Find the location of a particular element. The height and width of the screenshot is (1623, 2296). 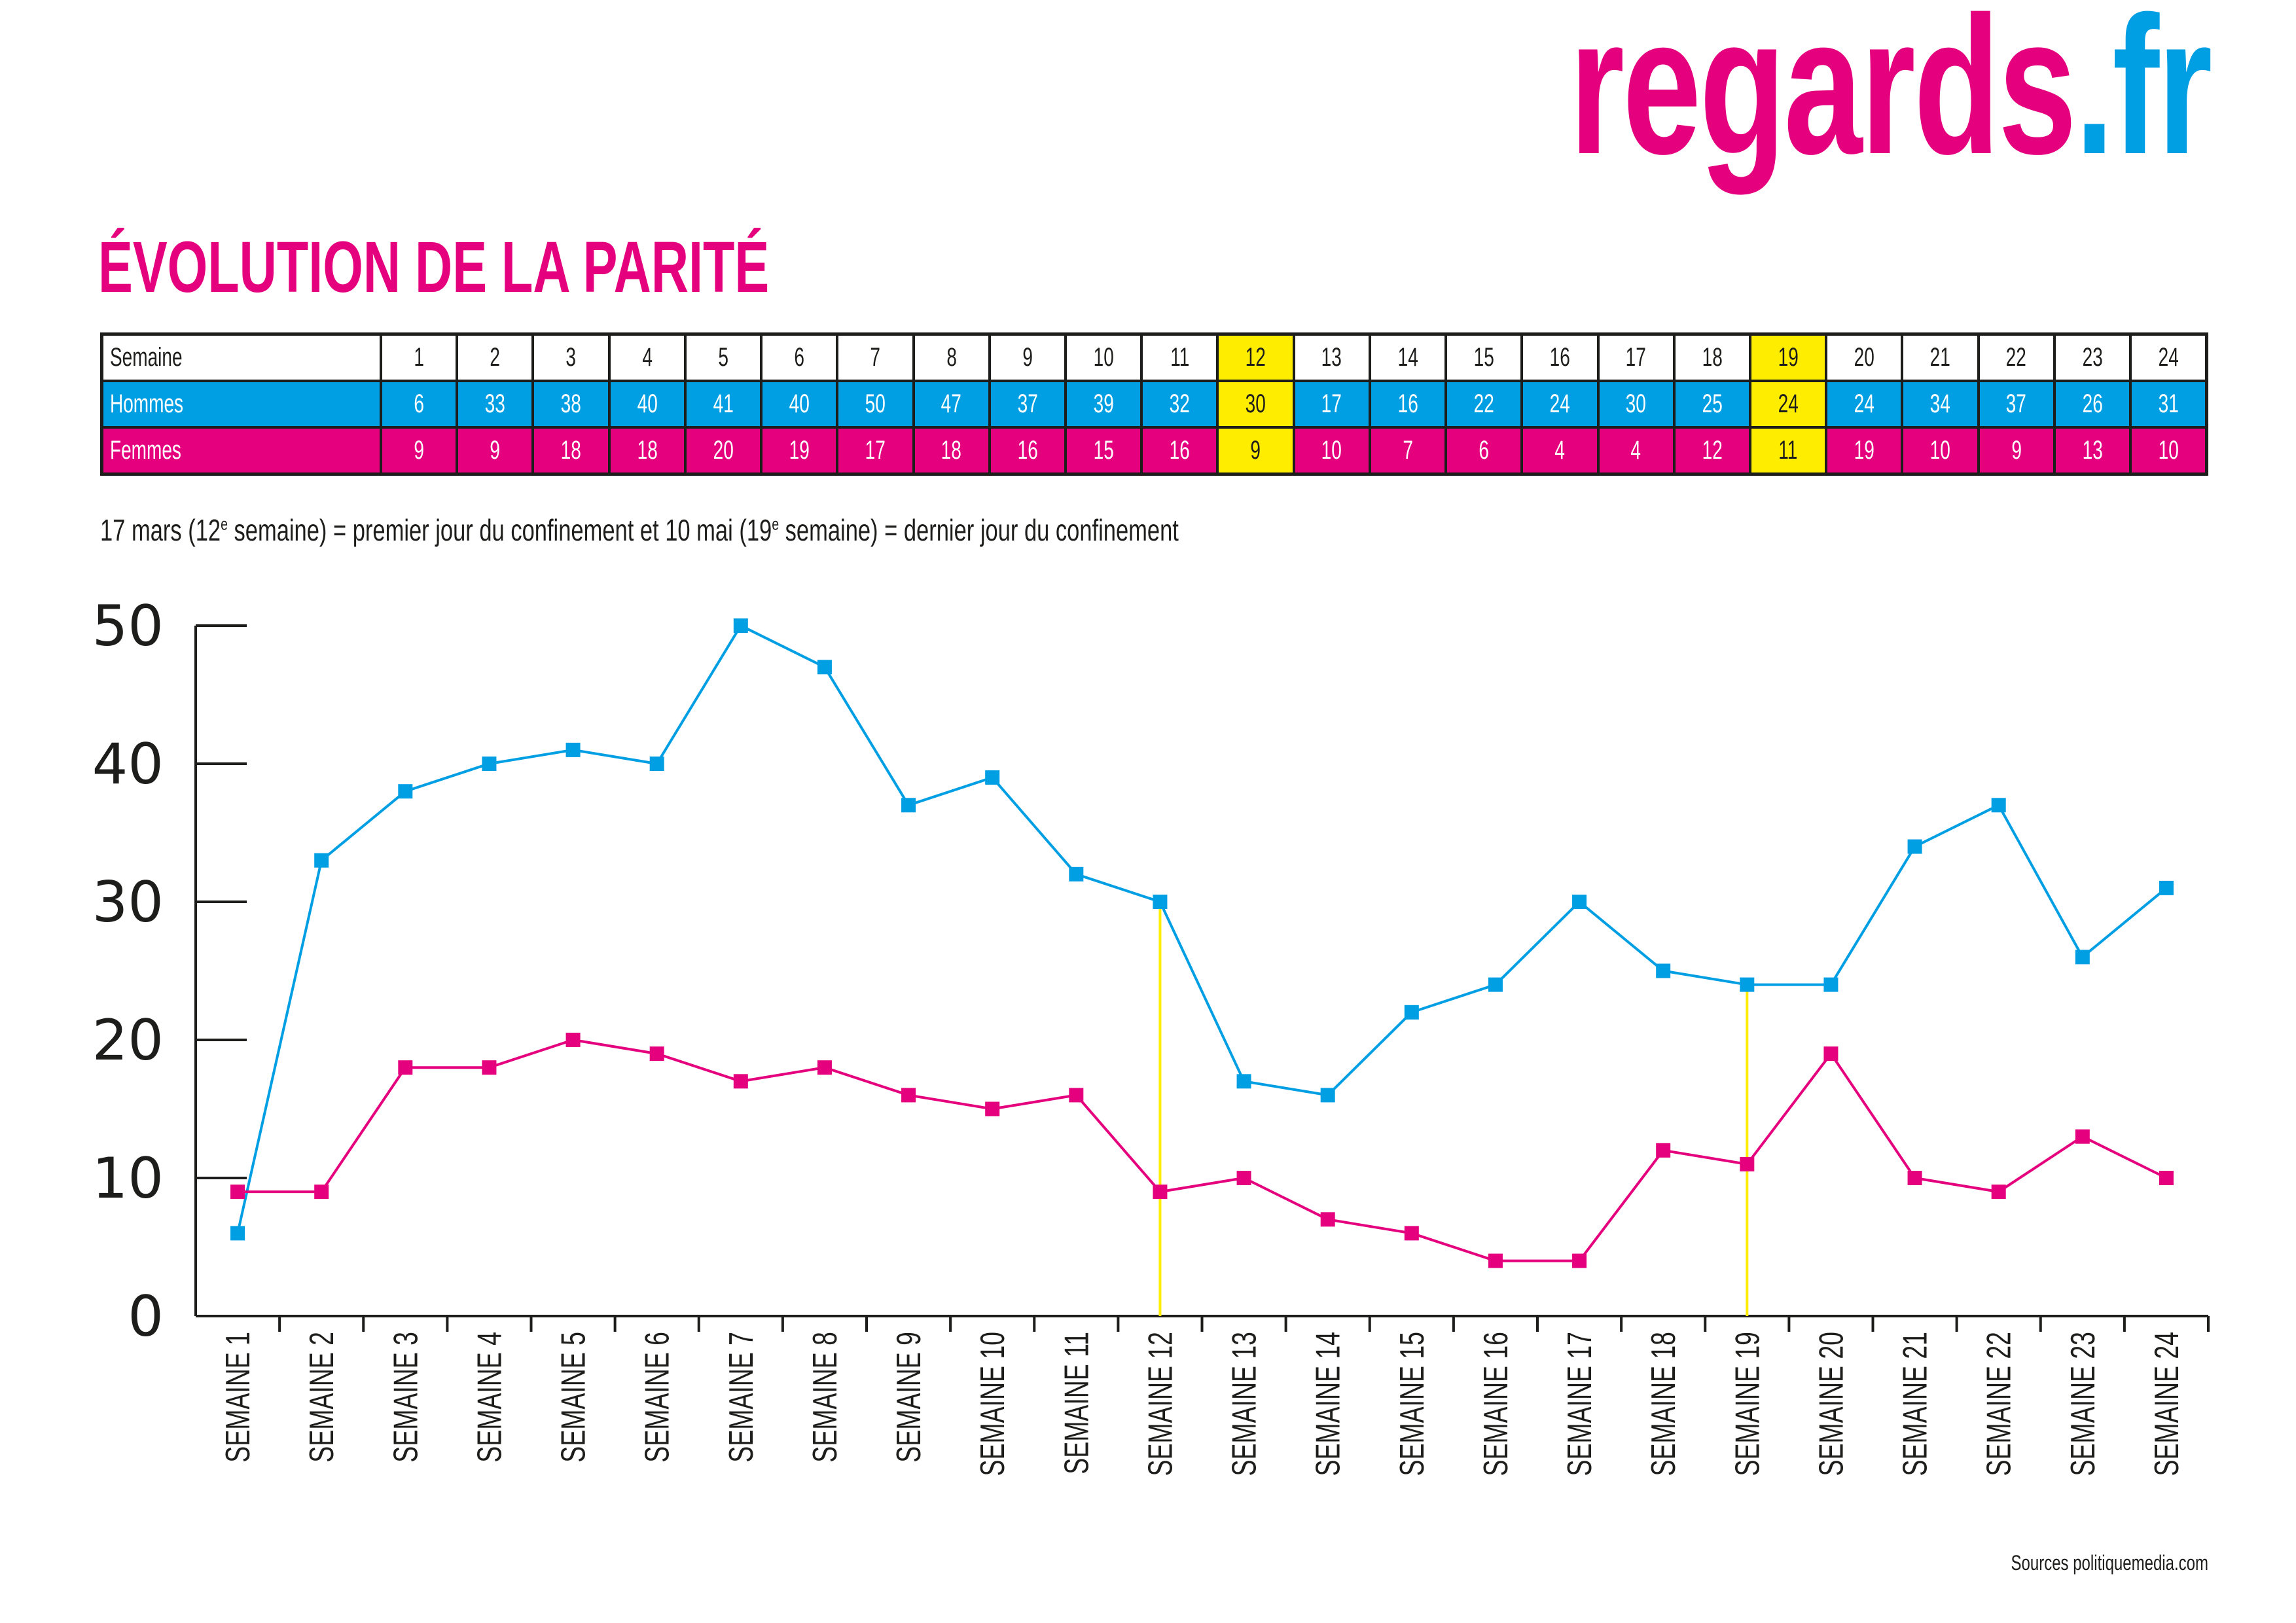

x-tick-label: SEMAINE 10 is located at coordinates (992, 1404).